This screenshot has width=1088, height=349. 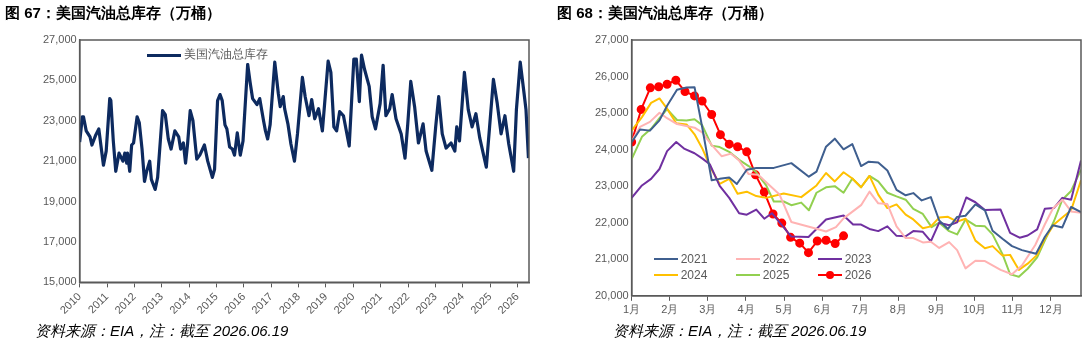 I want to click on y-tick-label: 26,000, so click(x=611, y=75).